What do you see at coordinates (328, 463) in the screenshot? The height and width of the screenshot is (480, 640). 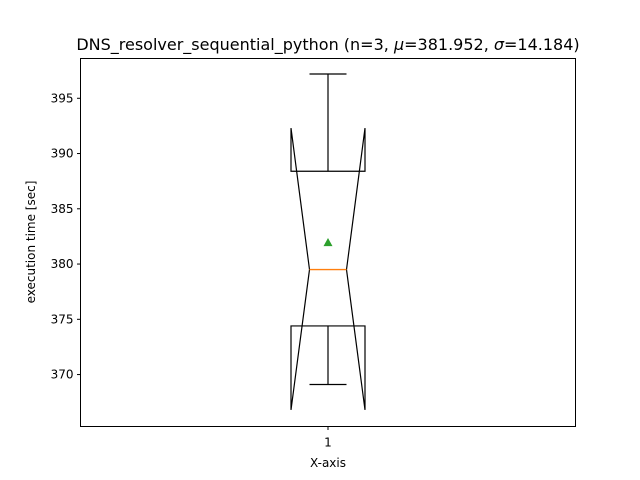 I see `x-axis-label: X-axis` at bounding box center [328, 463].